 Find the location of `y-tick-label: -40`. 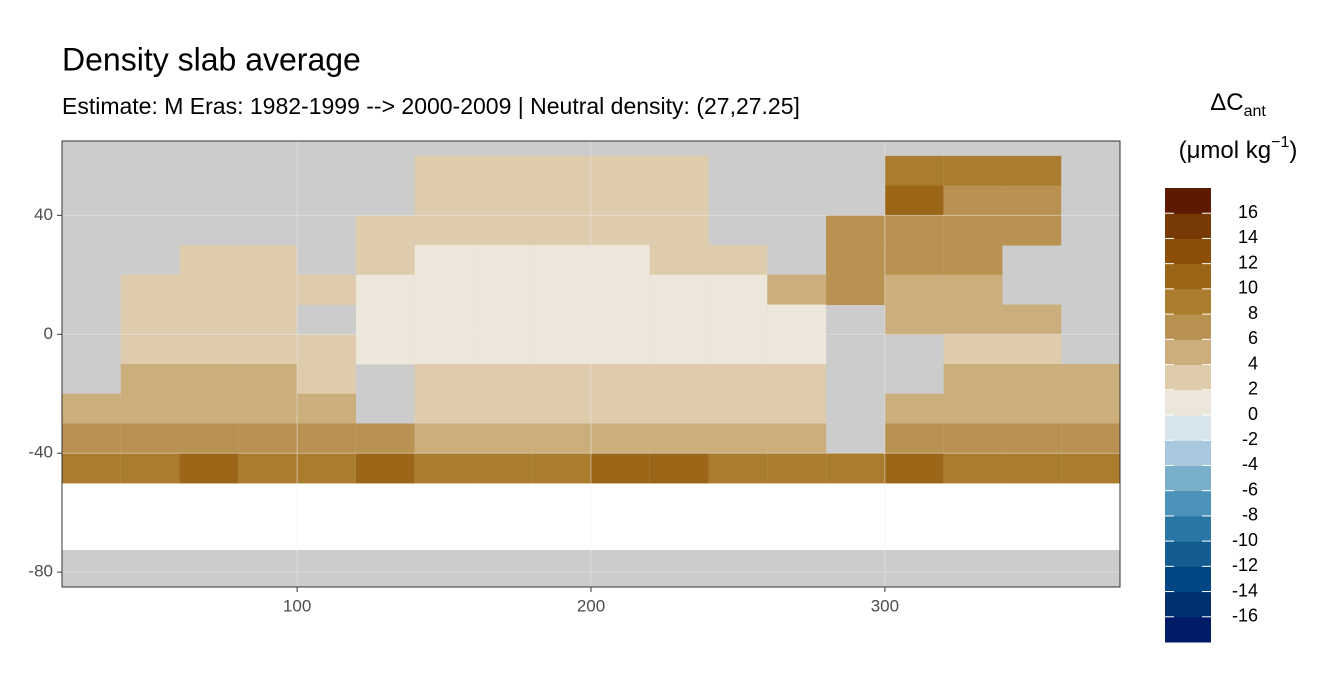

y-tick-label: -40 is located at coordinates (40, 452).